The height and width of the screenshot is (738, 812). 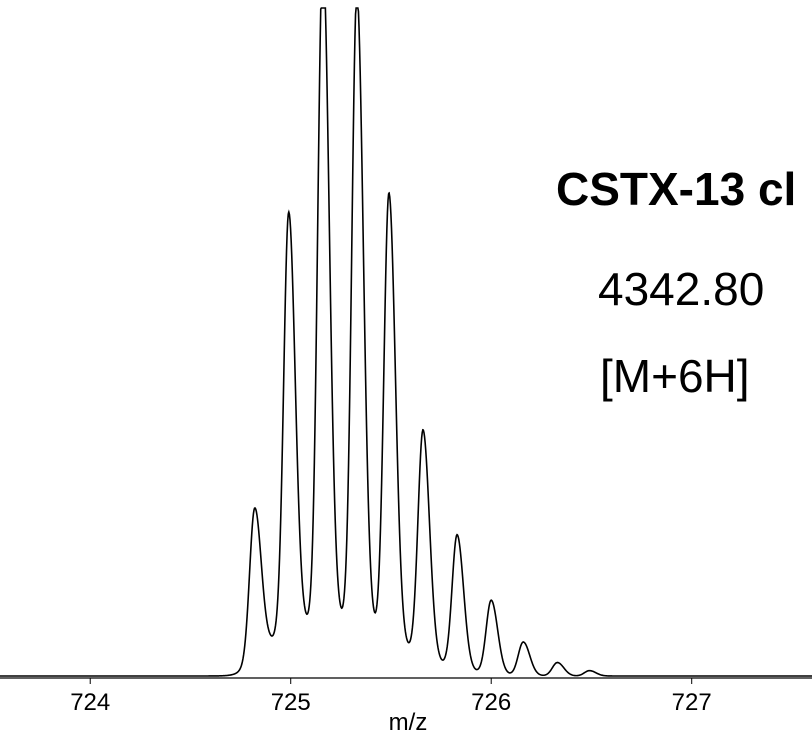 I want to click on x-tick-label: 726, so click(x=491, y=702).